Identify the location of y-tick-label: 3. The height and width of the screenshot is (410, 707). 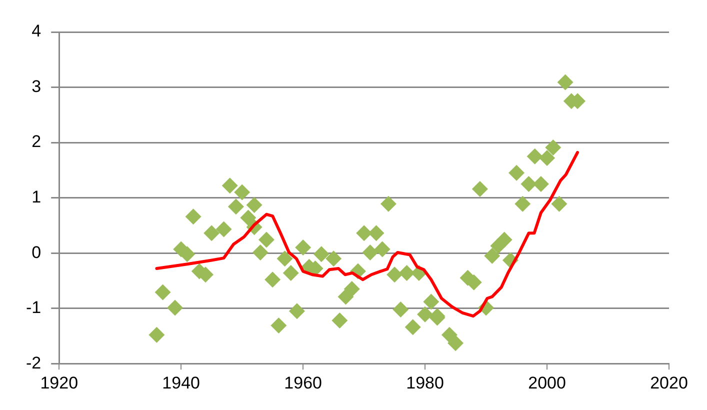
(37, 86).